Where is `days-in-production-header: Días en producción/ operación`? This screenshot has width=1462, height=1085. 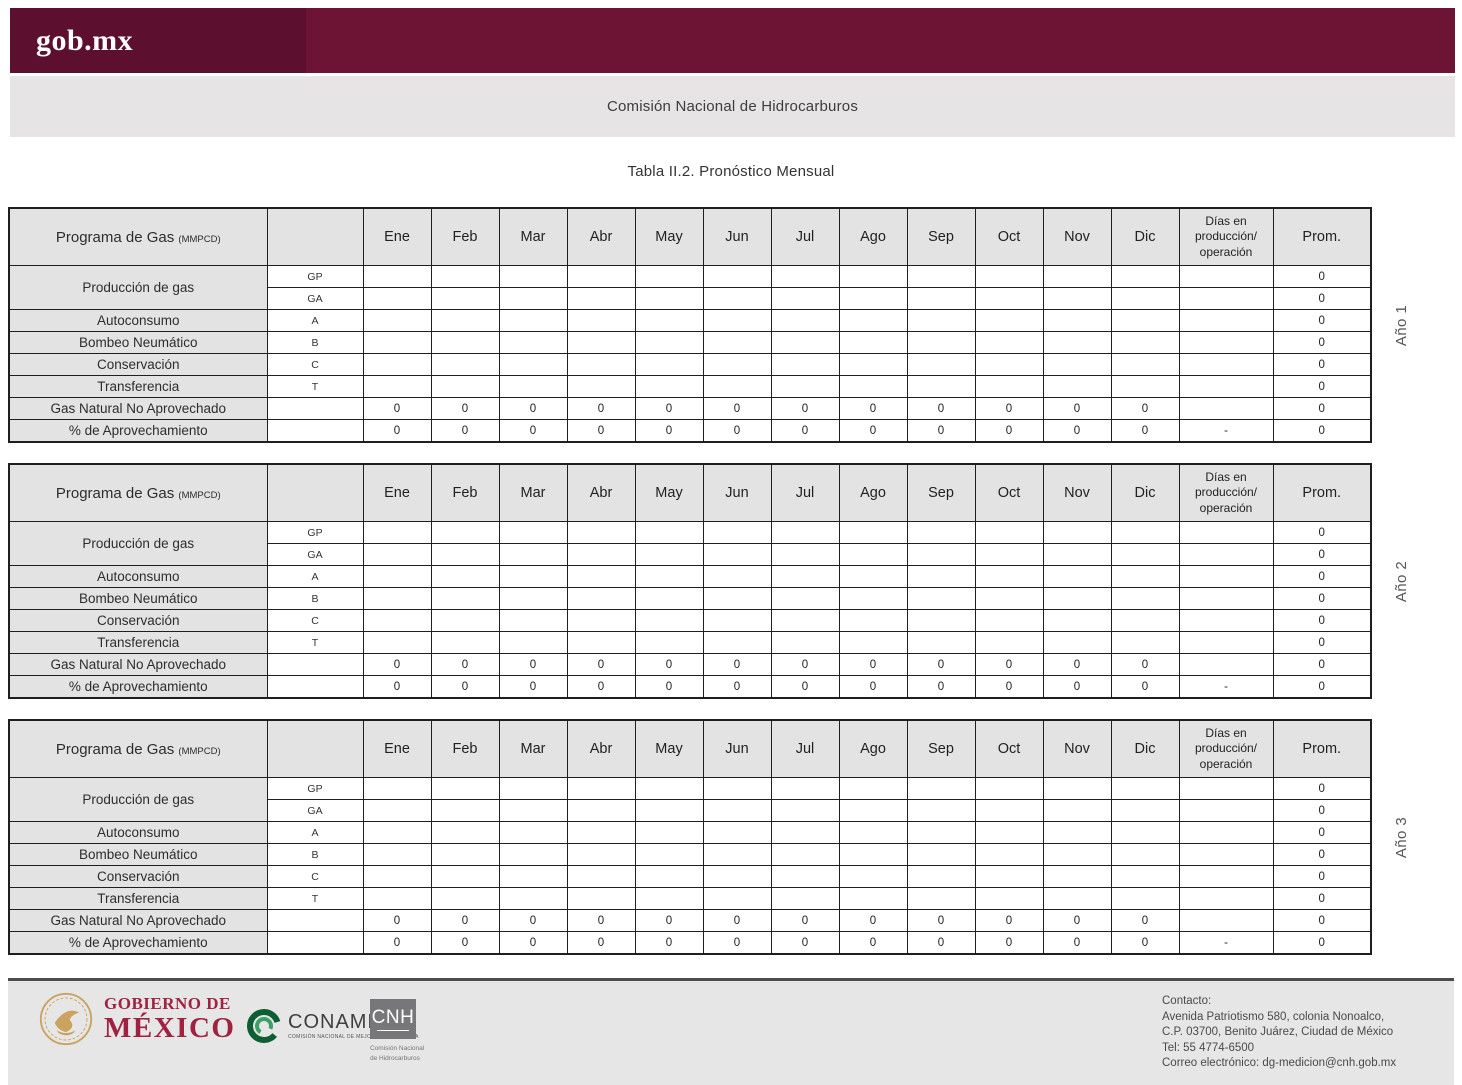
days-in-production-header: Días en producción/ operación is located at coordinates (1226, 492).